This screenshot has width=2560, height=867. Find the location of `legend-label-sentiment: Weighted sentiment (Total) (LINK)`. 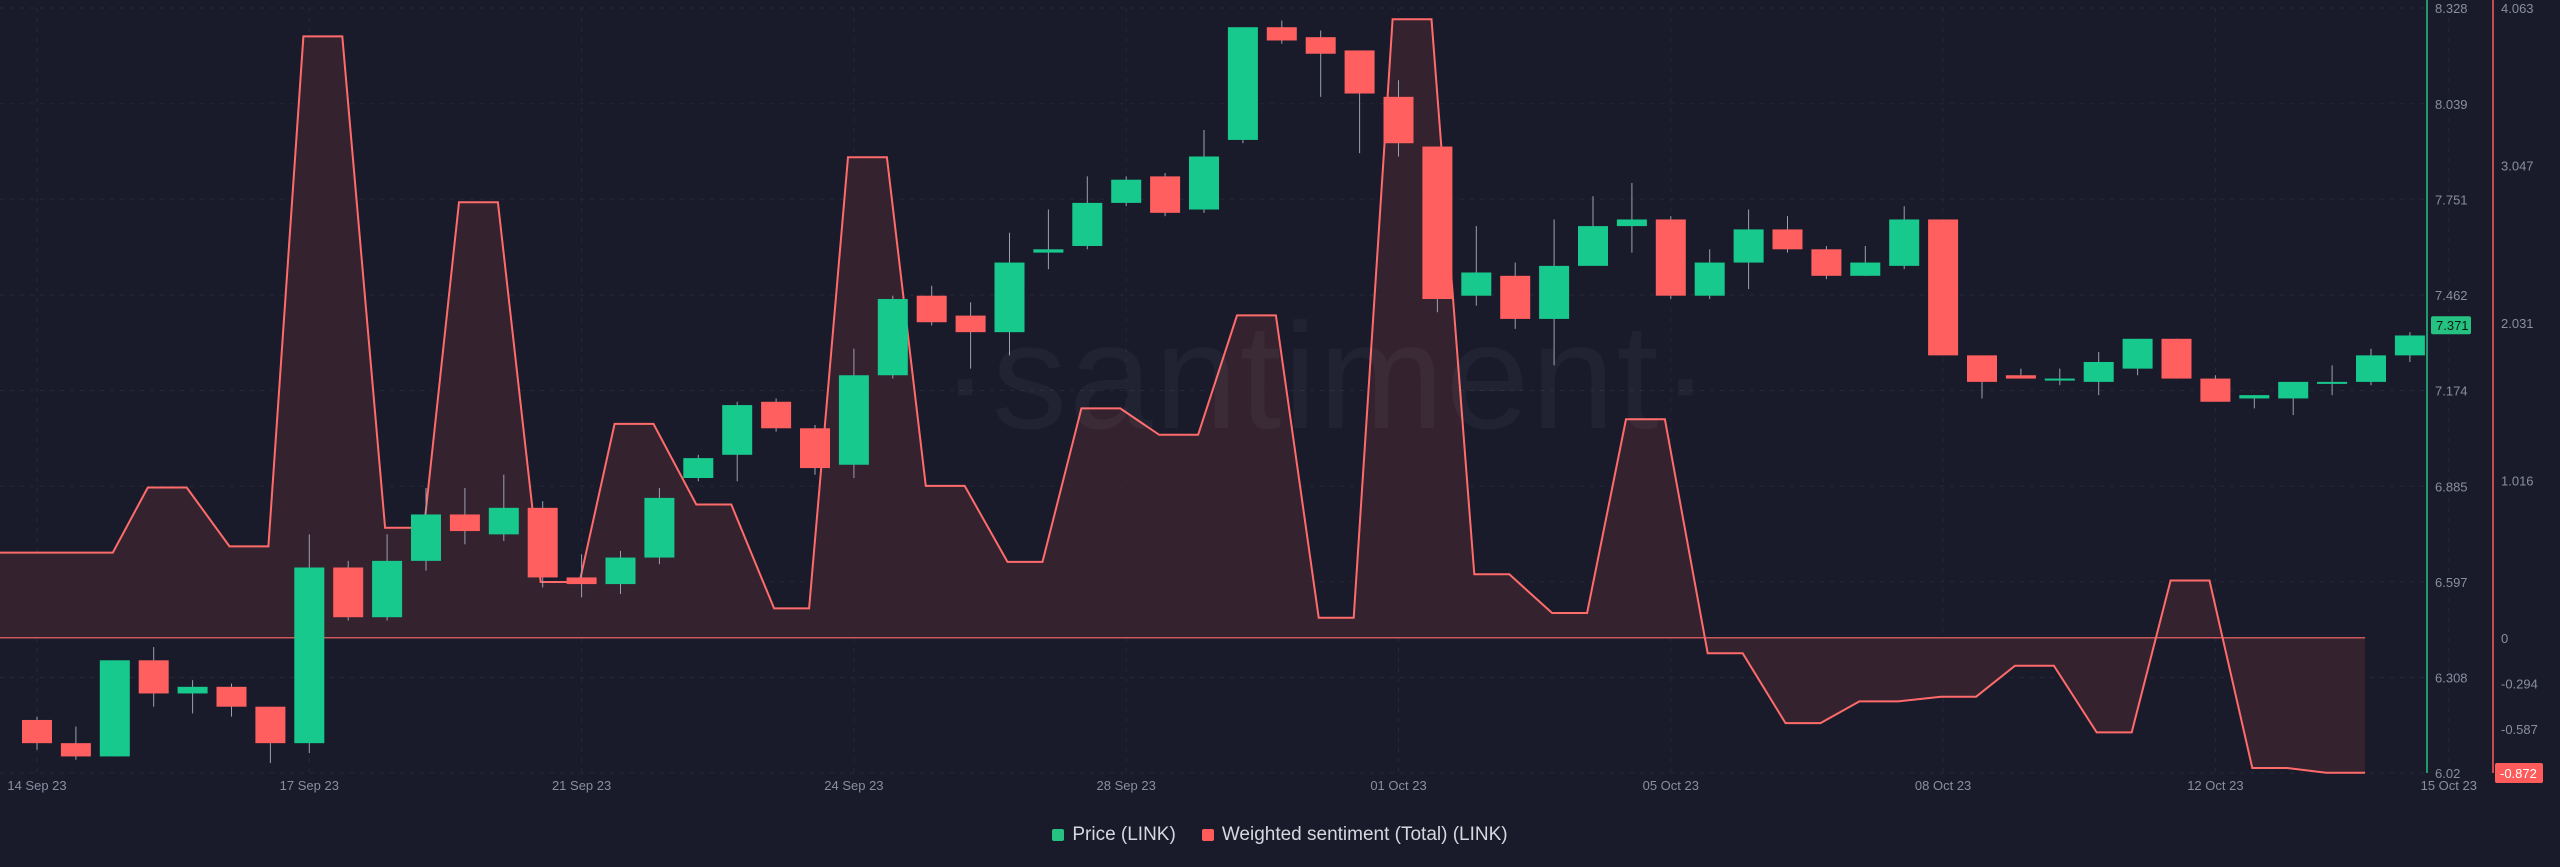

legend-label-sentiment: Weighted sentiment (Total) (LINK) is located at coordinates (1364, 834).